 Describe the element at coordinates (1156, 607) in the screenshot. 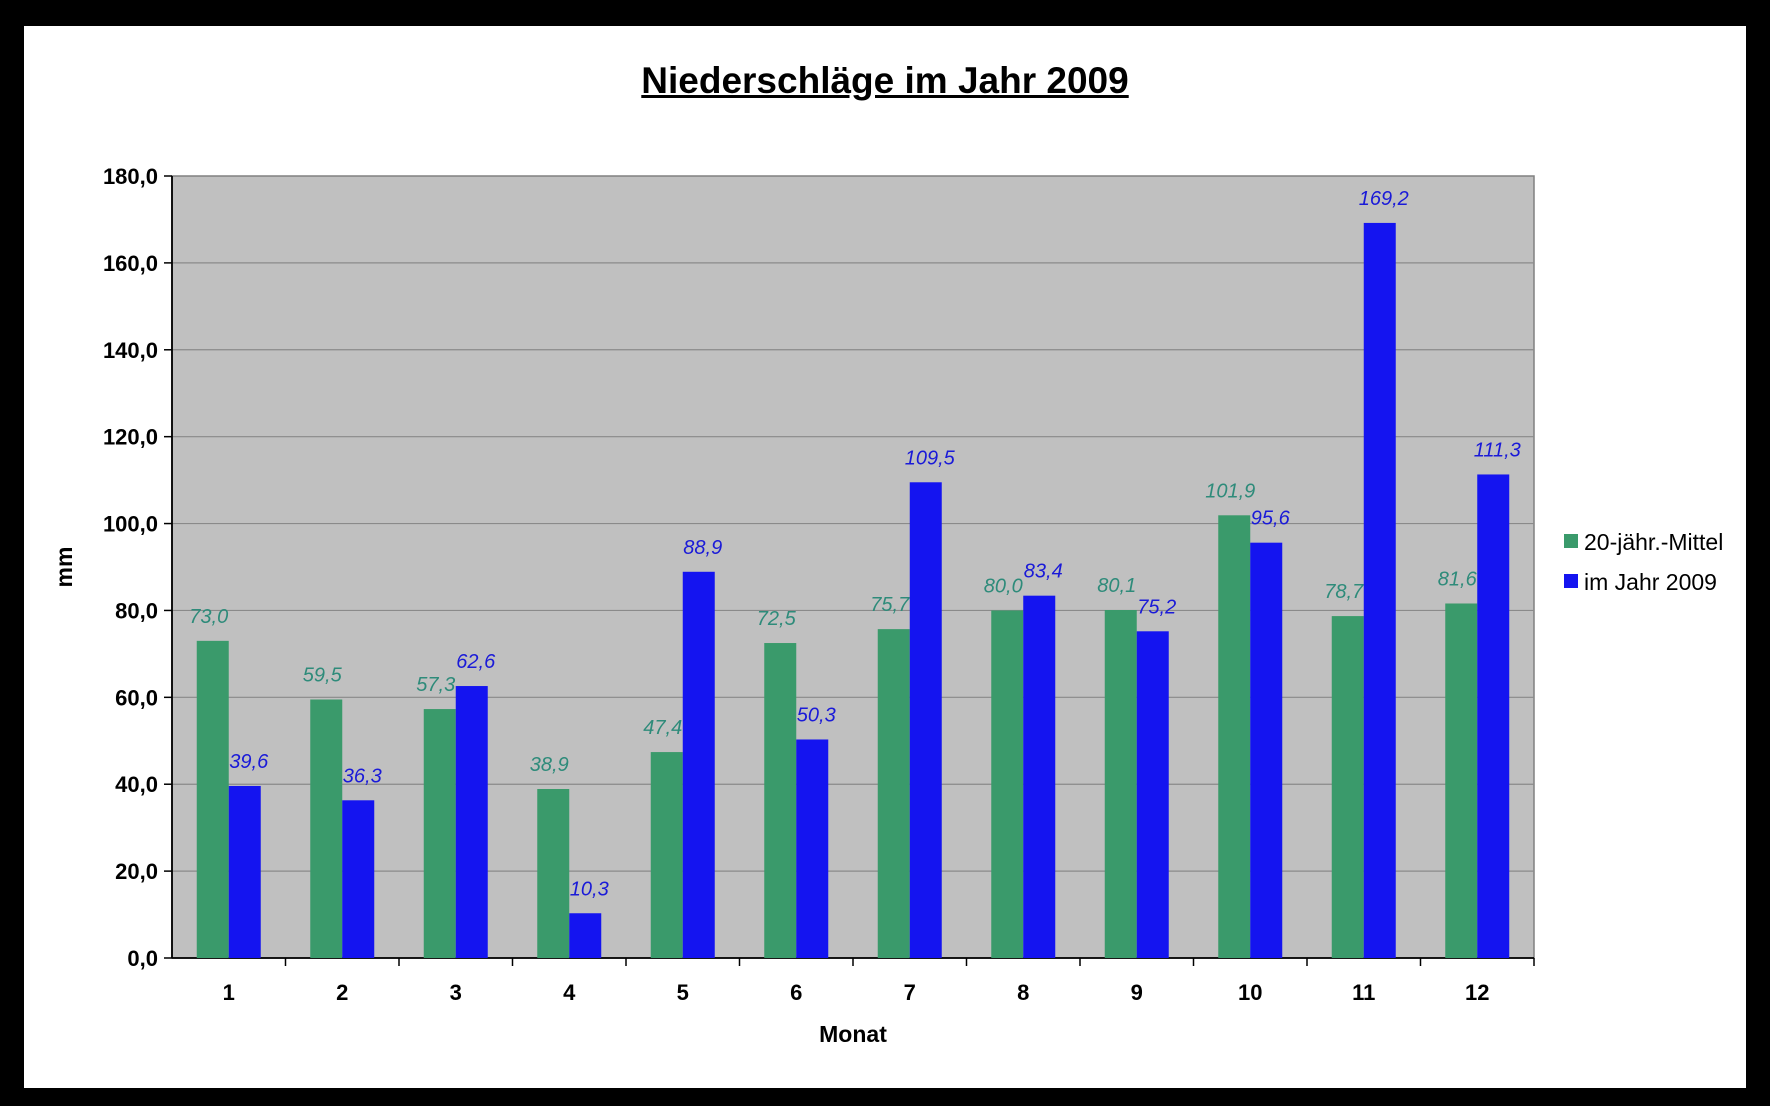

I see `data-label-2009: 75,2` at that location.